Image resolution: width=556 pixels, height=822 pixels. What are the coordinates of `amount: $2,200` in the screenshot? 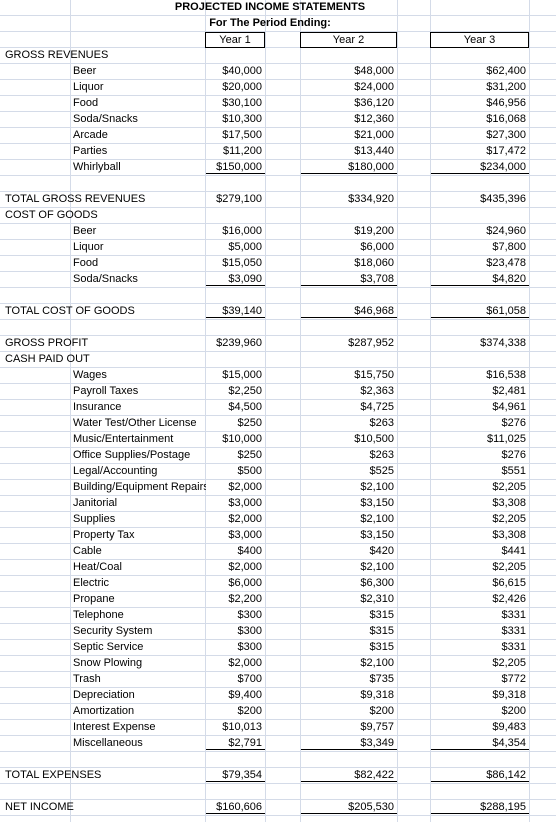 It's located at (235, 599).